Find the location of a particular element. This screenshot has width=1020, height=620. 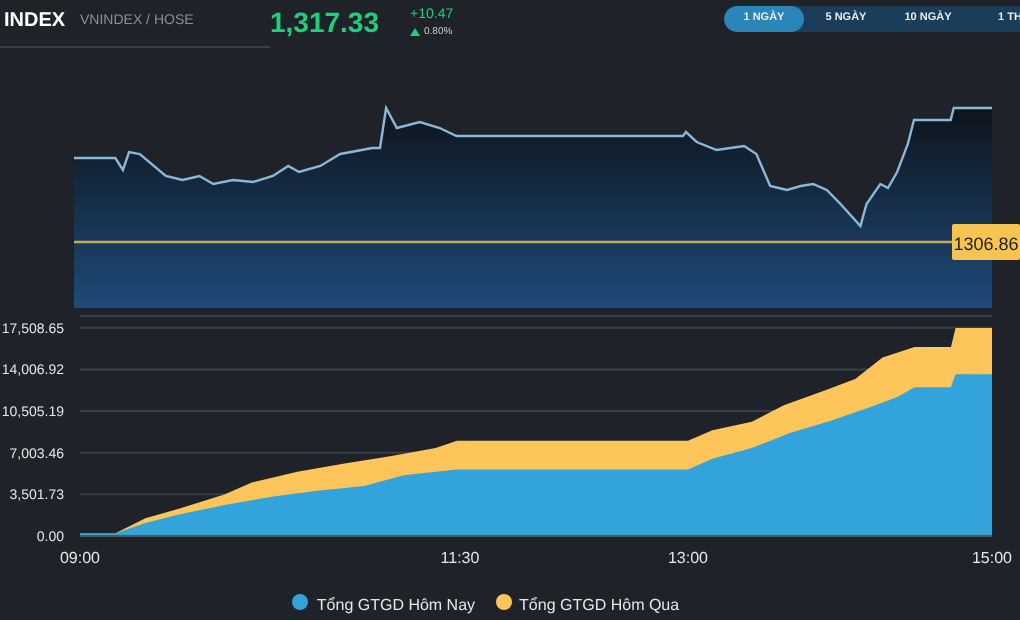

chart-title: INDEX is located at coordinates (35, 21).